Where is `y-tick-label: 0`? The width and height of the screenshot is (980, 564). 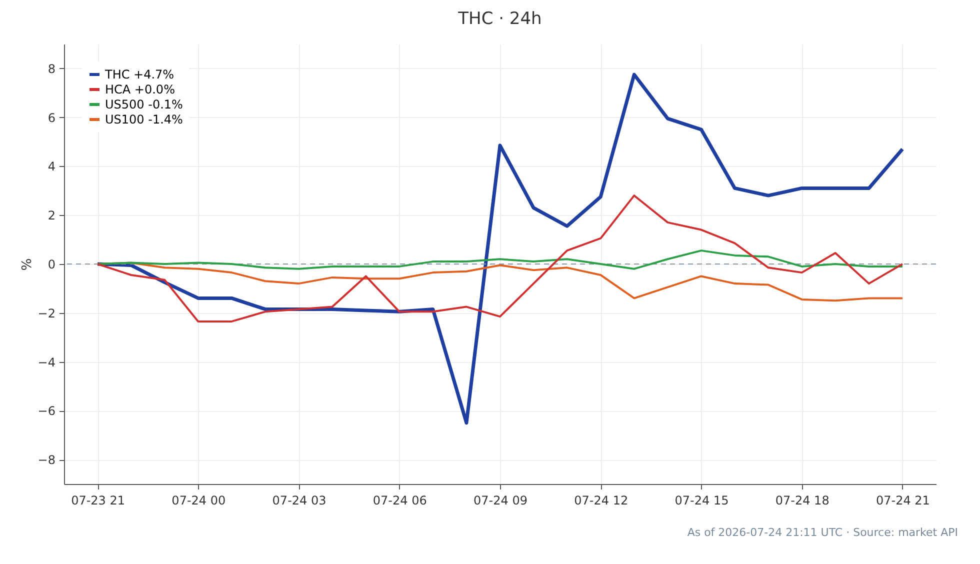 y-tick-label: 0 is located at coordinates (52, 265).